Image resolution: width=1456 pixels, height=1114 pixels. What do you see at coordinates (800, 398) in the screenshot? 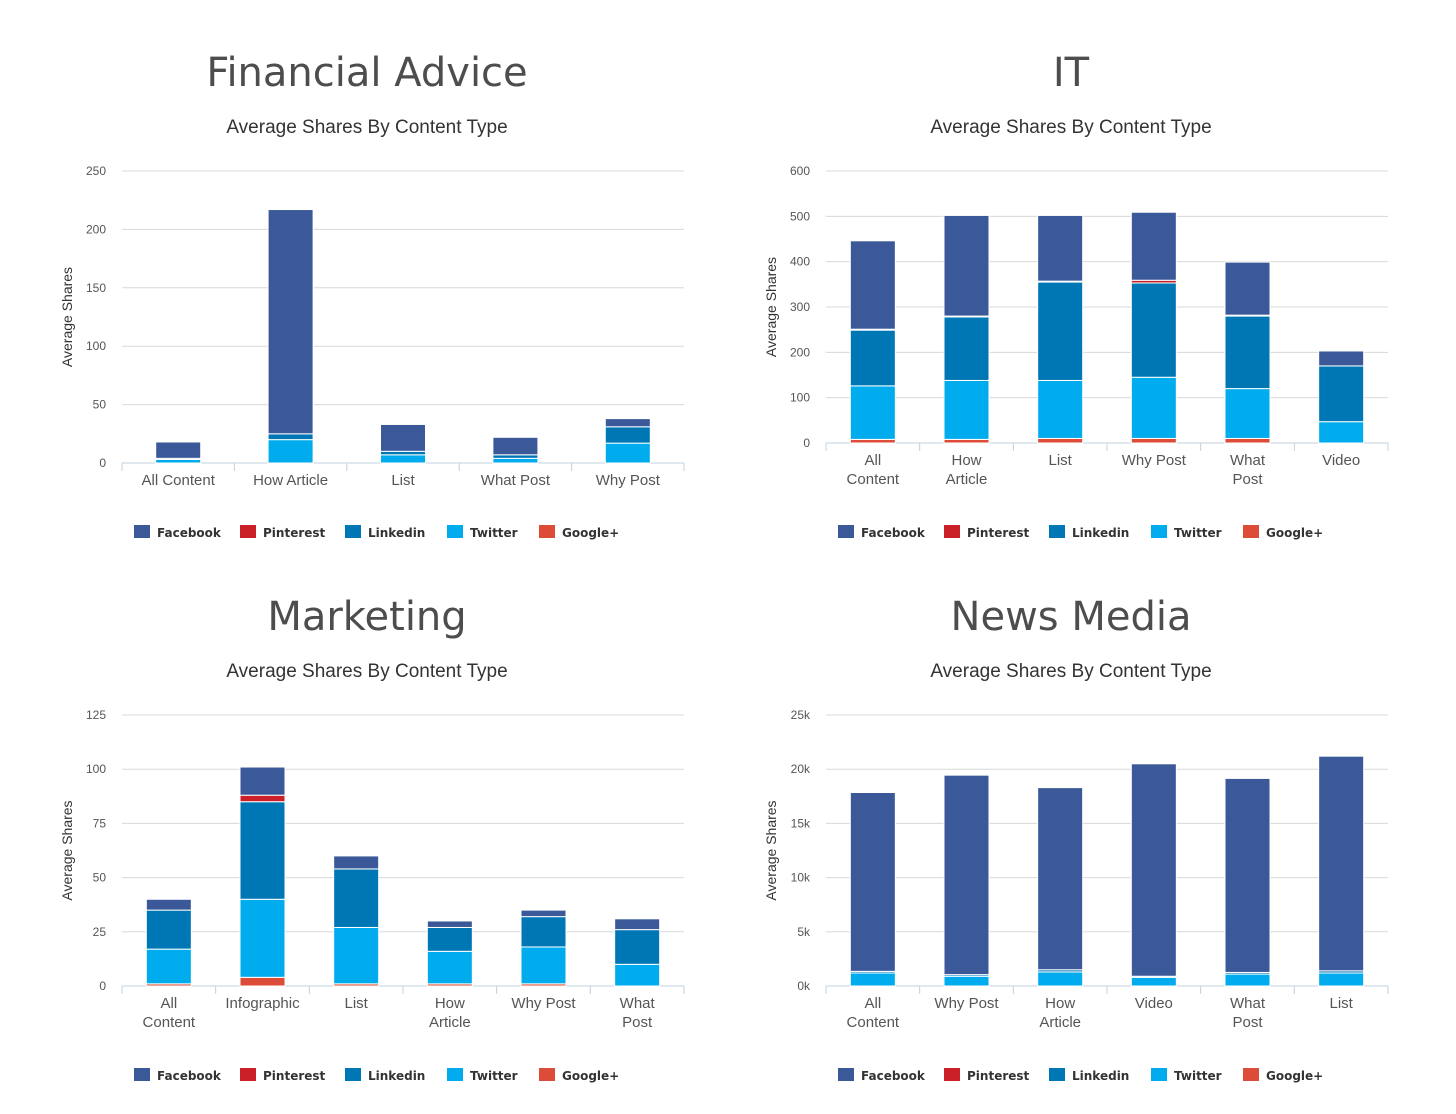
I see `it-y-tick-label: 100` at bounding box center [800, 398].